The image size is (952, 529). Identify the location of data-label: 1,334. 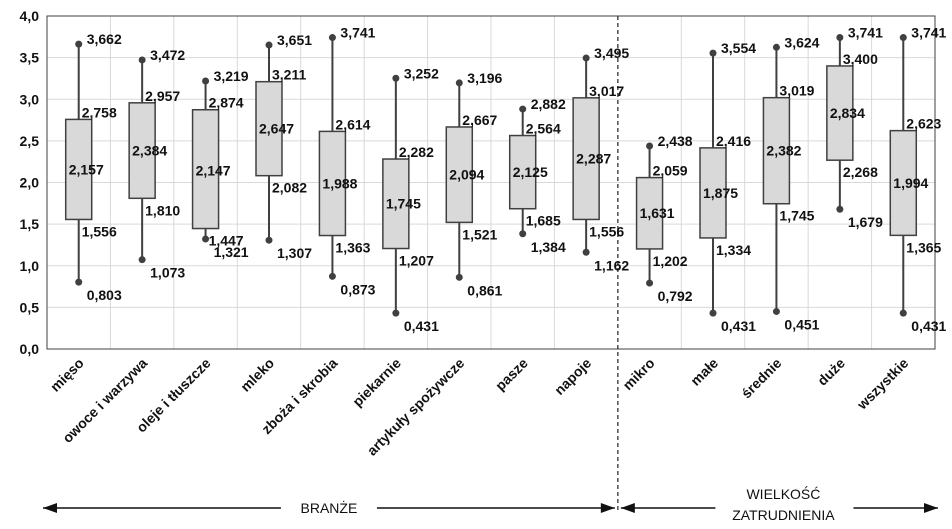
(733, 250).